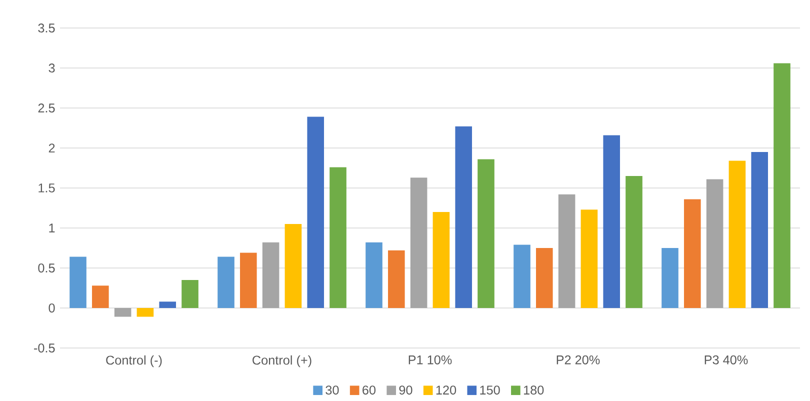 The width and height of the screenshot is (810, 401). What do you see at coordinates (446, 390) in the screenshot?
I see `legend-label: 120` at bounding box center [446, 390].